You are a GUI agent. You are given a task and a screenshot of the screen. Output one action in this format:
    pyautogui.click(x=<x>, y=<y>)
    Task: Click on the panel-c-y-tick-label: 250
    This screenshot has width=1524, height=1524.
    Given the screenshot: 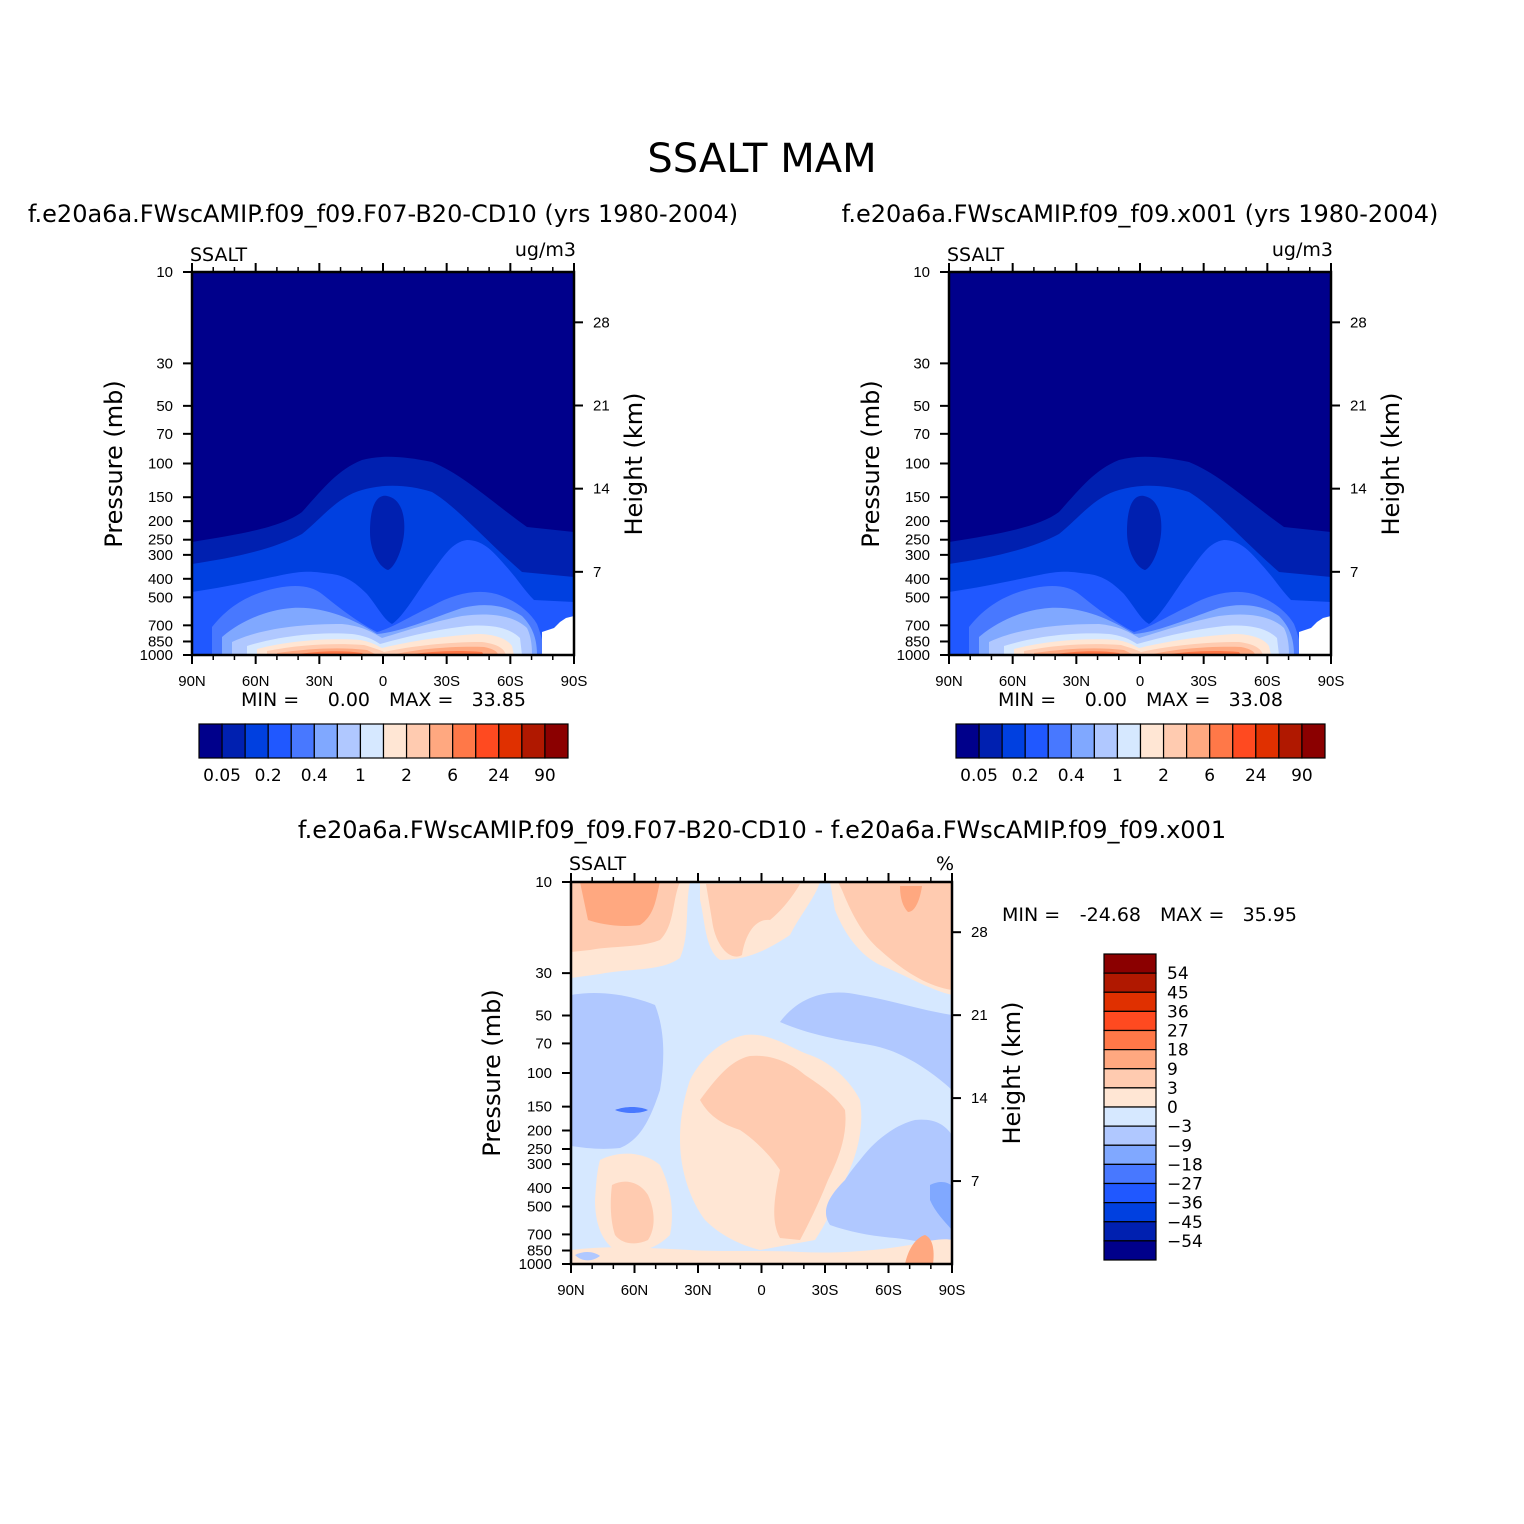 What is the action you would take?
    pyautogui.click(x=539, y=1149)
    